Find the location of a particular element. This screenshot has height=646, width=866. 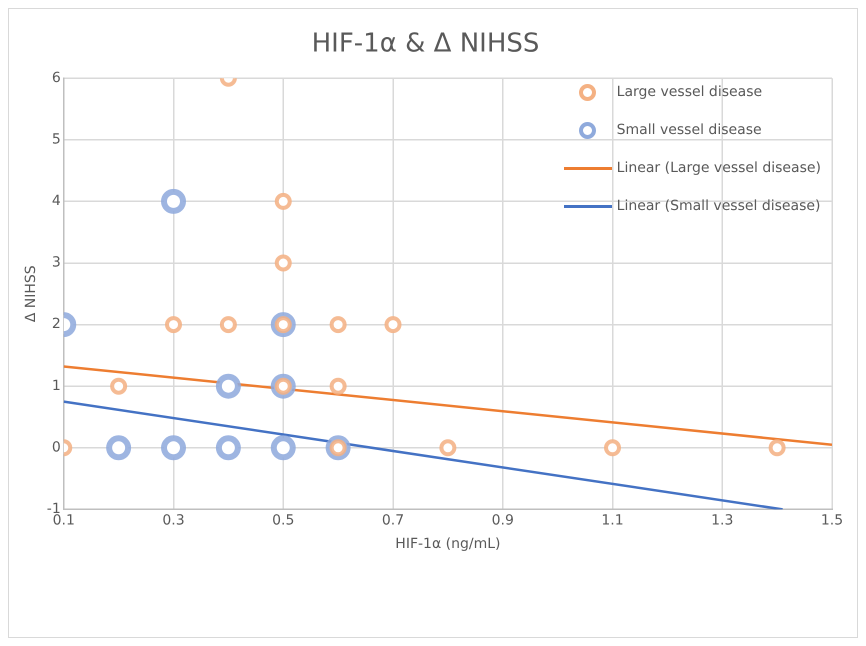

x-tick-label: 1.5 is located at coordinates (832, 520).